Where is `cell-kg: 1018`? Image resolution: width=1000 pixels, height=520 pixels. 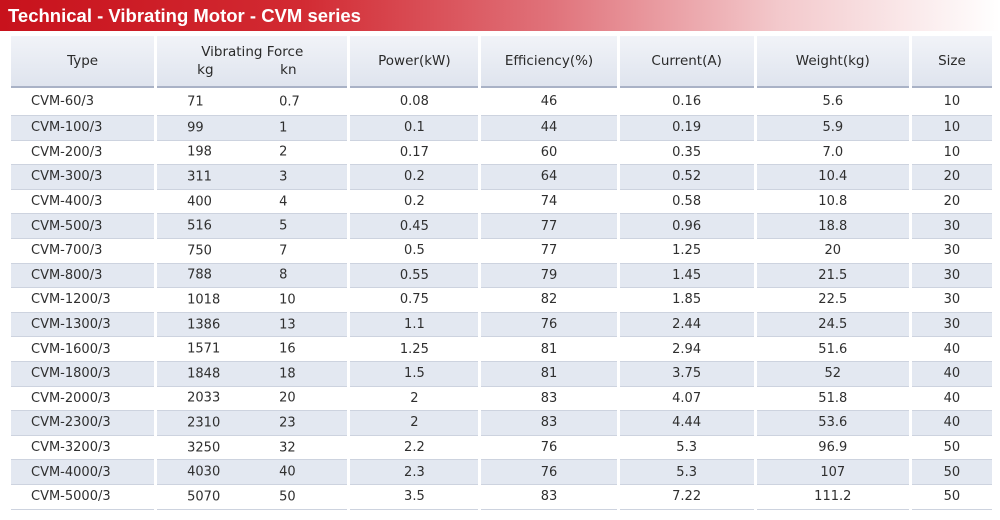 cell-kg: 1018 is located at coordinates (204, 300).